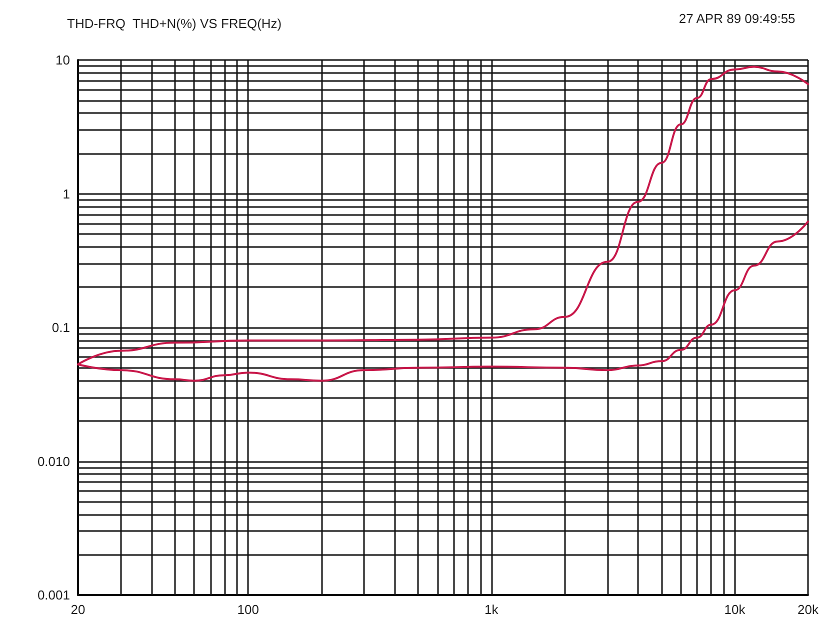 This screenshot has height=630, width=824. I want to click on x-tick-label: 100, so click(248, 609).